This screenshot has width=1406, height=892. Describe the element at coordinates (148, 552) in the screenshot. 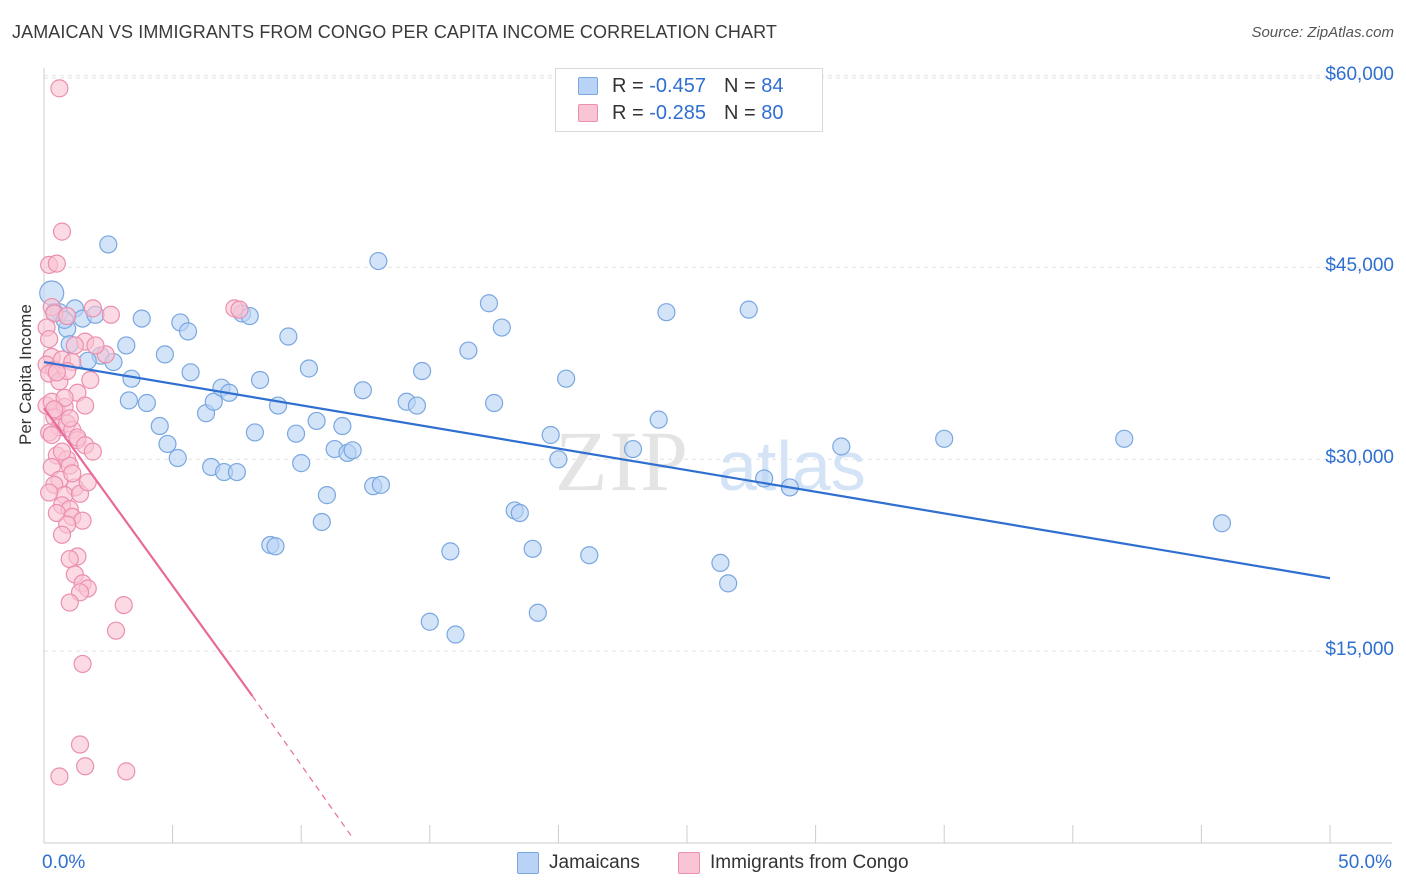

I see `congo-trend-line` at that location.